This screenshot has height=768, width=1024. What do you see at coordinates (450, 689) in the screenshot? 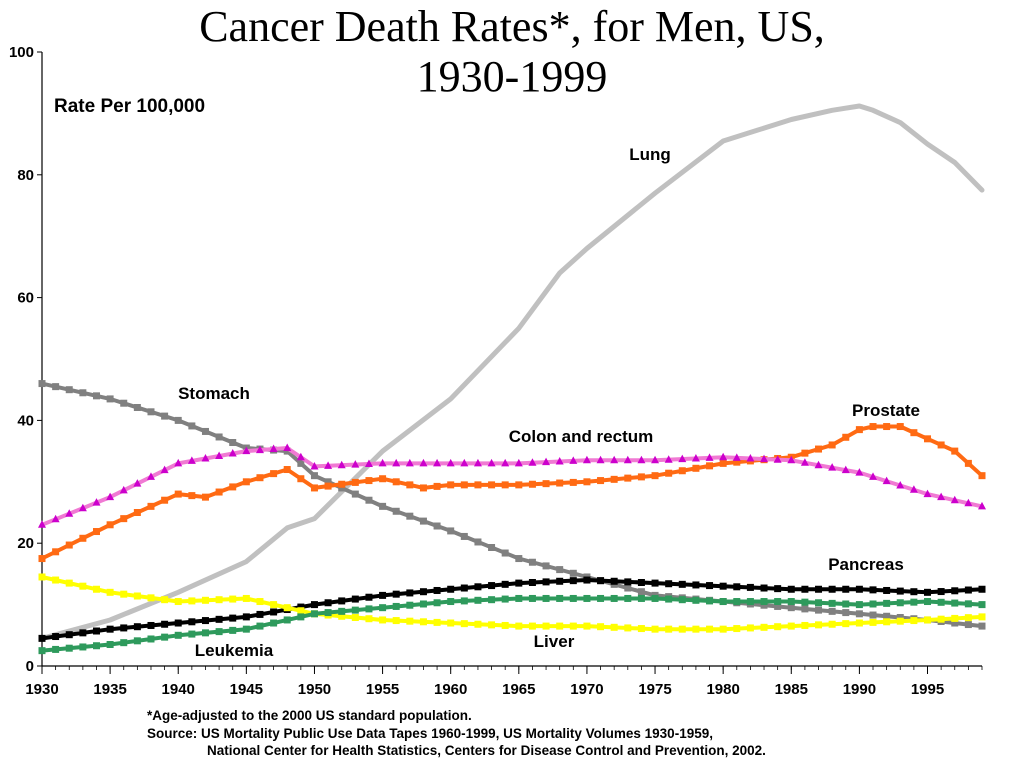
I see `x-tick-label: 1960` at bounding box center [450, 689].